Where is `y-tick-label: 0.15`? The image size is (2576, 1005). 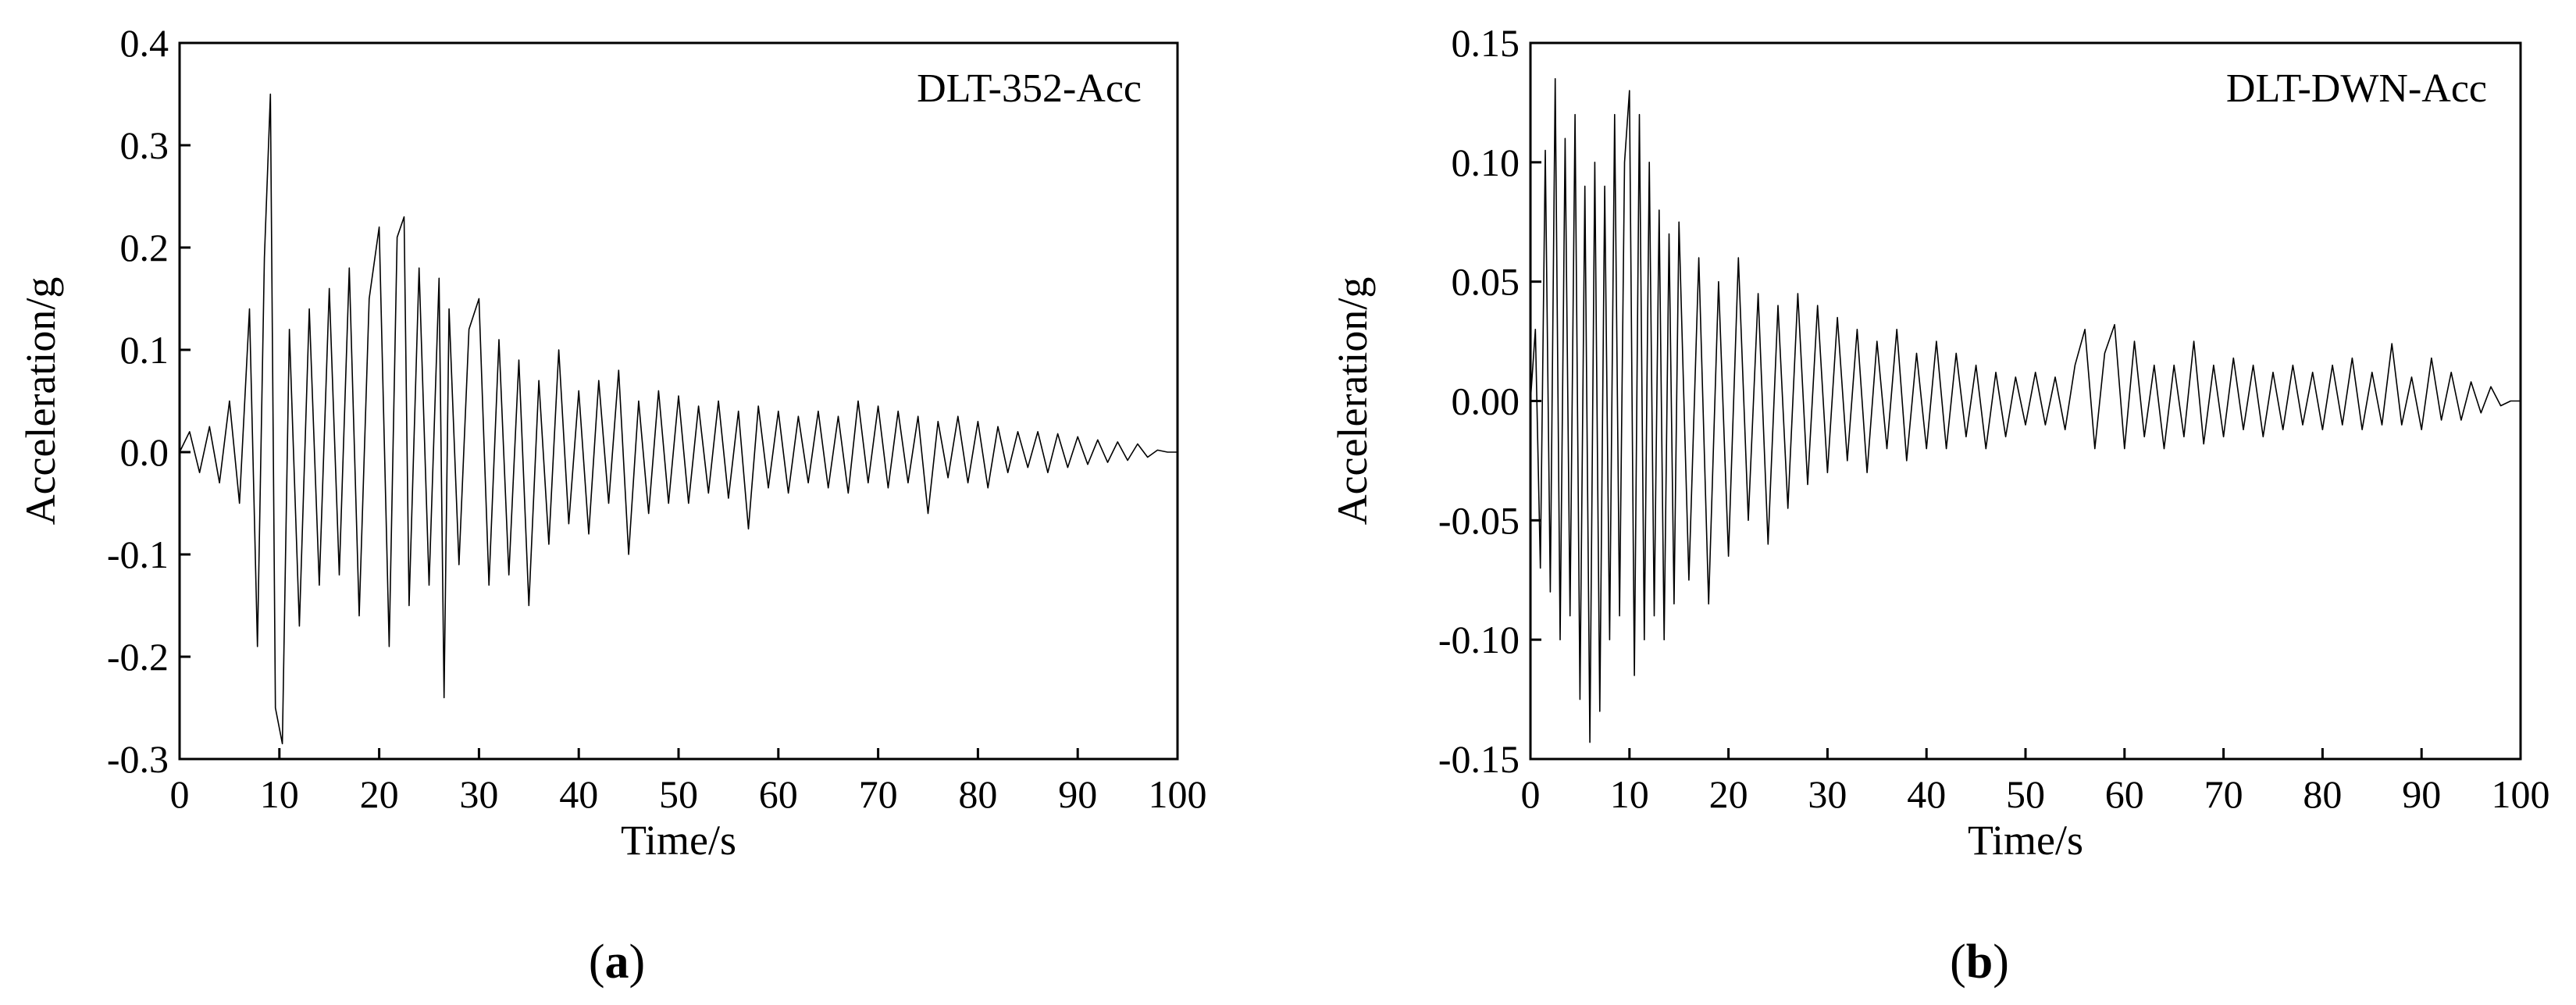 y-tick-label: 0.15 is located at coordinates (1486, 43).